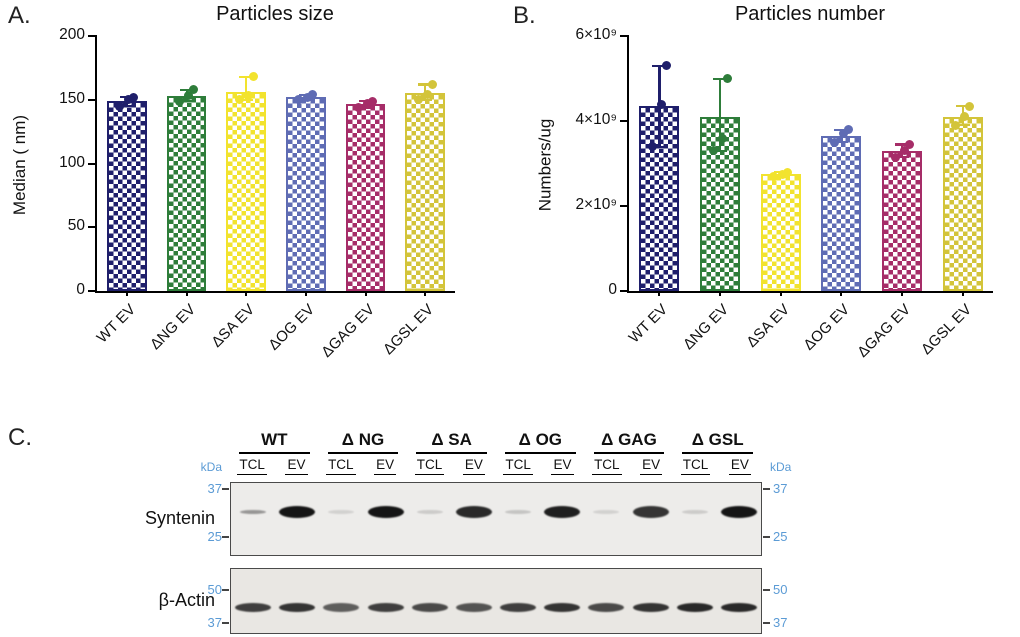 This screenshot has width=1020, height=637. I want to click on lane-group-header: Δ SA, so click(451, 442).